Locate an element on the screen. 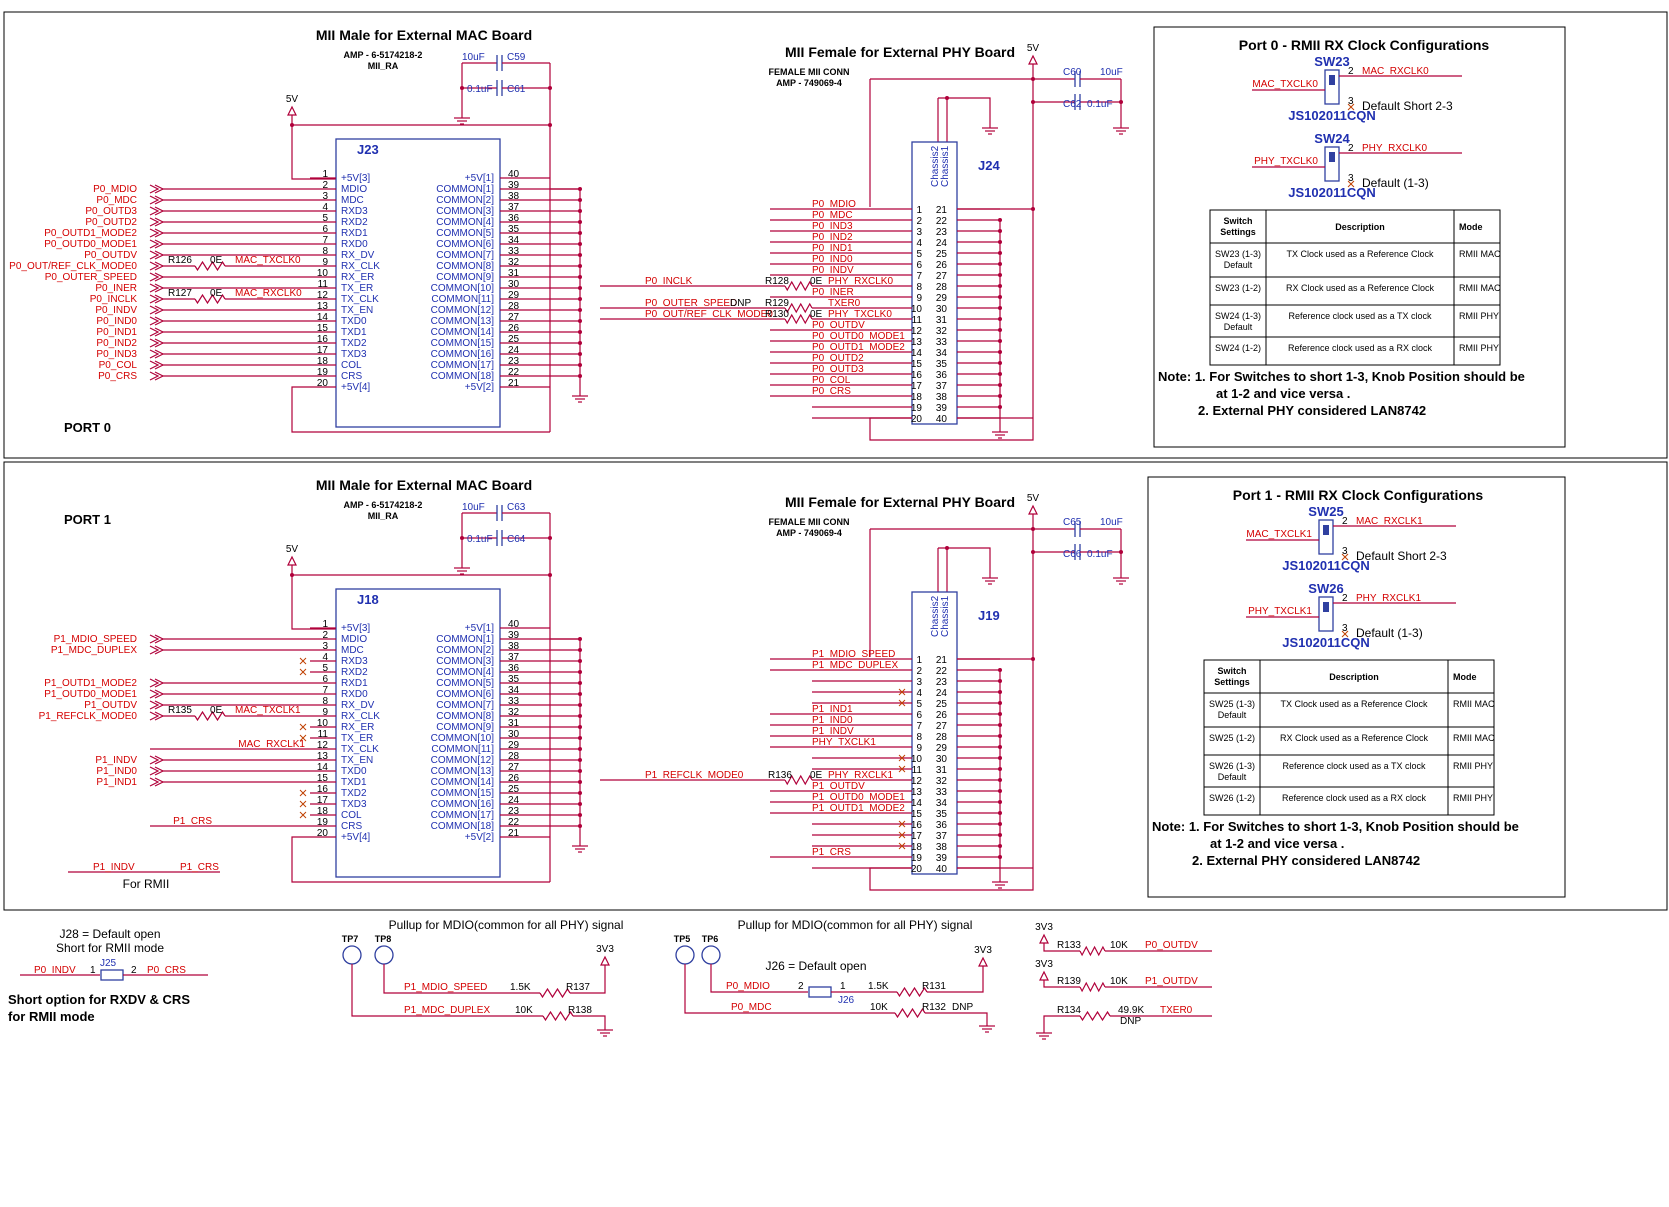 This screenshot has width=1669, height=1207. table-cell: RMII MAC is located at coordinates (1474, 738).